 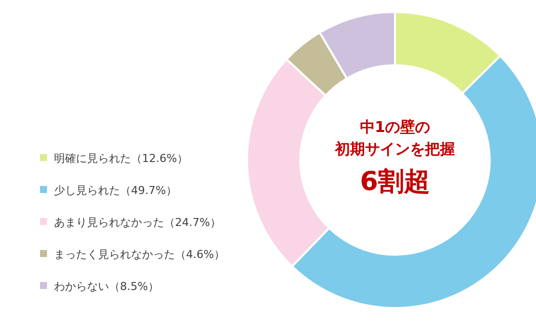 What do you see at coordinates (121, 158) in the screenshot?
I see `legend-label: 明確に見られた（12.6%）` at bounding box center [121, 158].